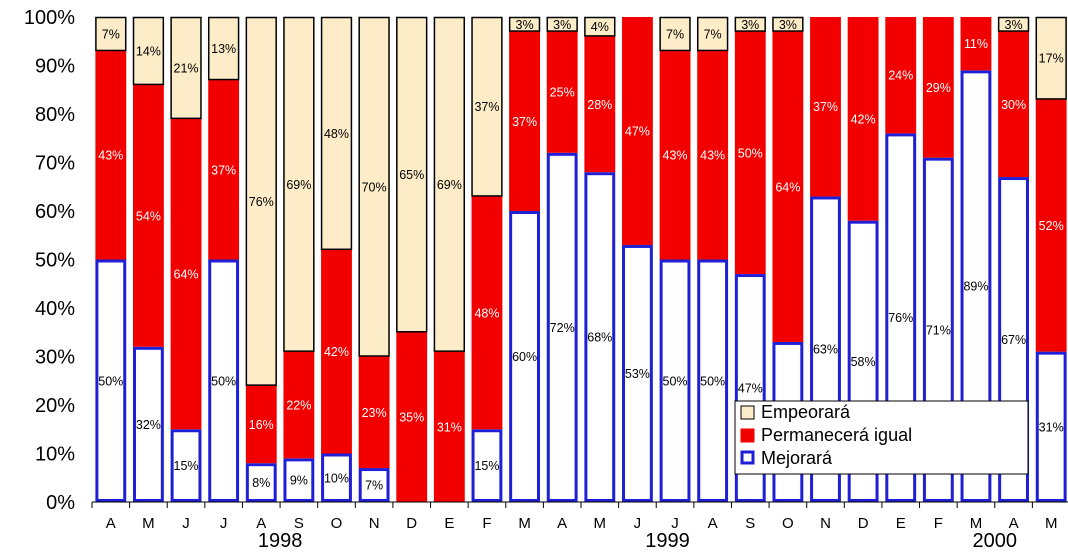 This screenshot has width=1068, height=552. What do you see at coordinates (449, 427) in the screenshot?
I see `data-label: 31%` at bounding box center [449, 427].